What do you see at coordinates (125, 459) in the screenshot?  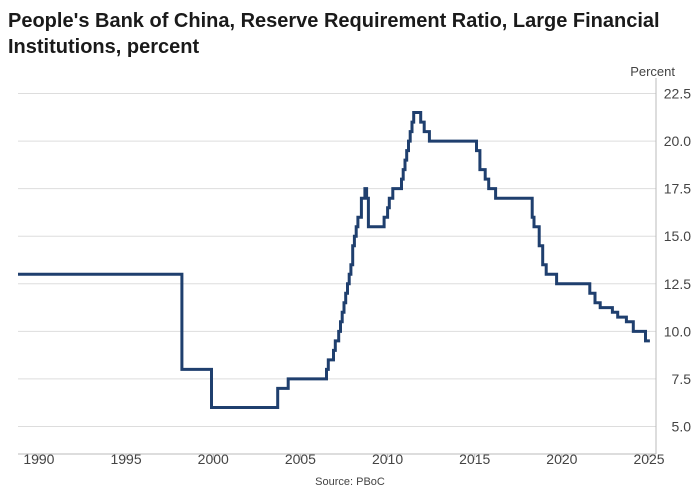 I see `x-tick-label: 1995` at bounding box center [125, 459].